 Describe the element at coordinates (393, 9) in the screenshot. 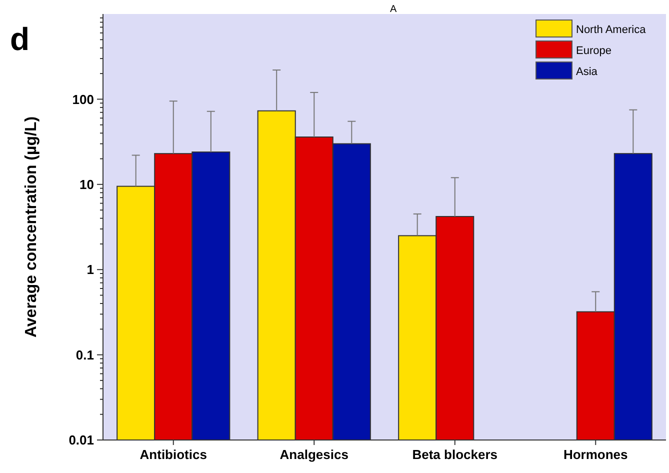

I see `annotation: A` at that location.